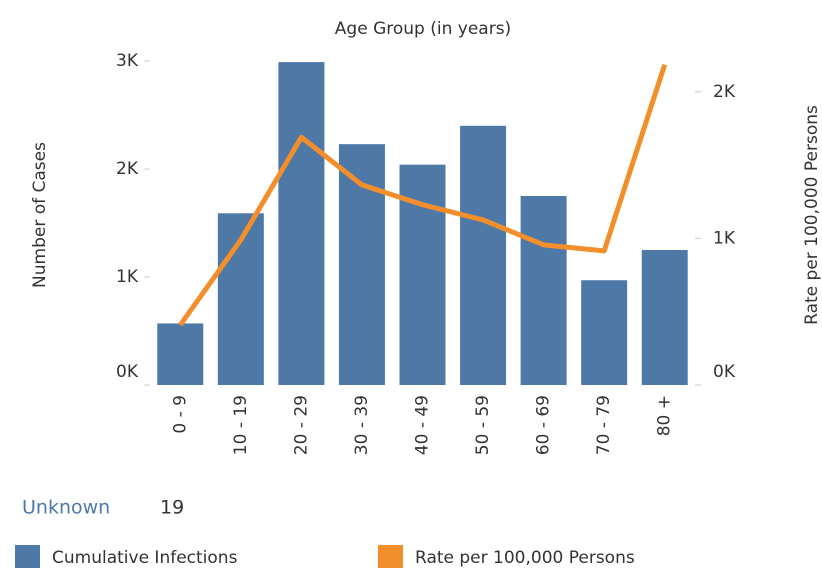 Image resolution: width=822 pixels, height=568 pixels. I want to click on y-tick-label: 1K, so click(127, 277).